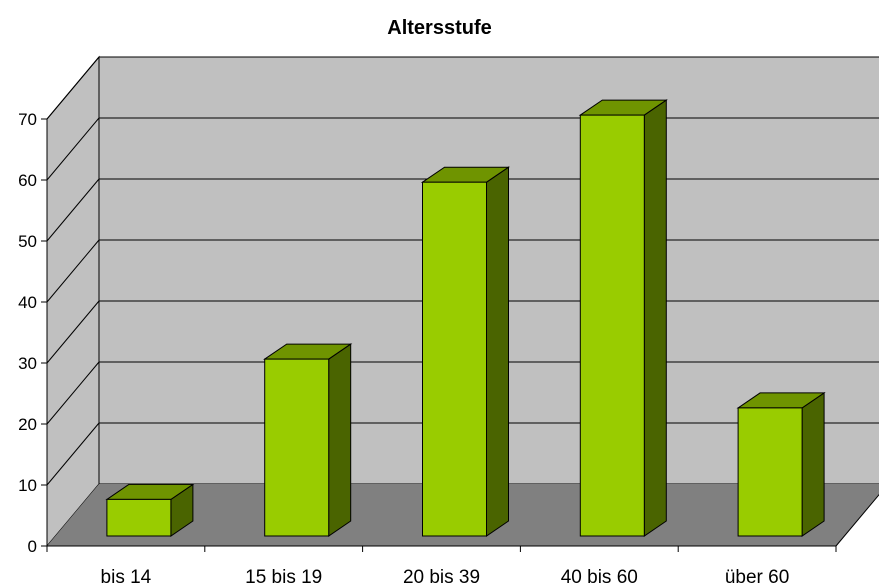 The image size is (879, 588). I want to click on y-tick-label: 50, so click(27, 241).